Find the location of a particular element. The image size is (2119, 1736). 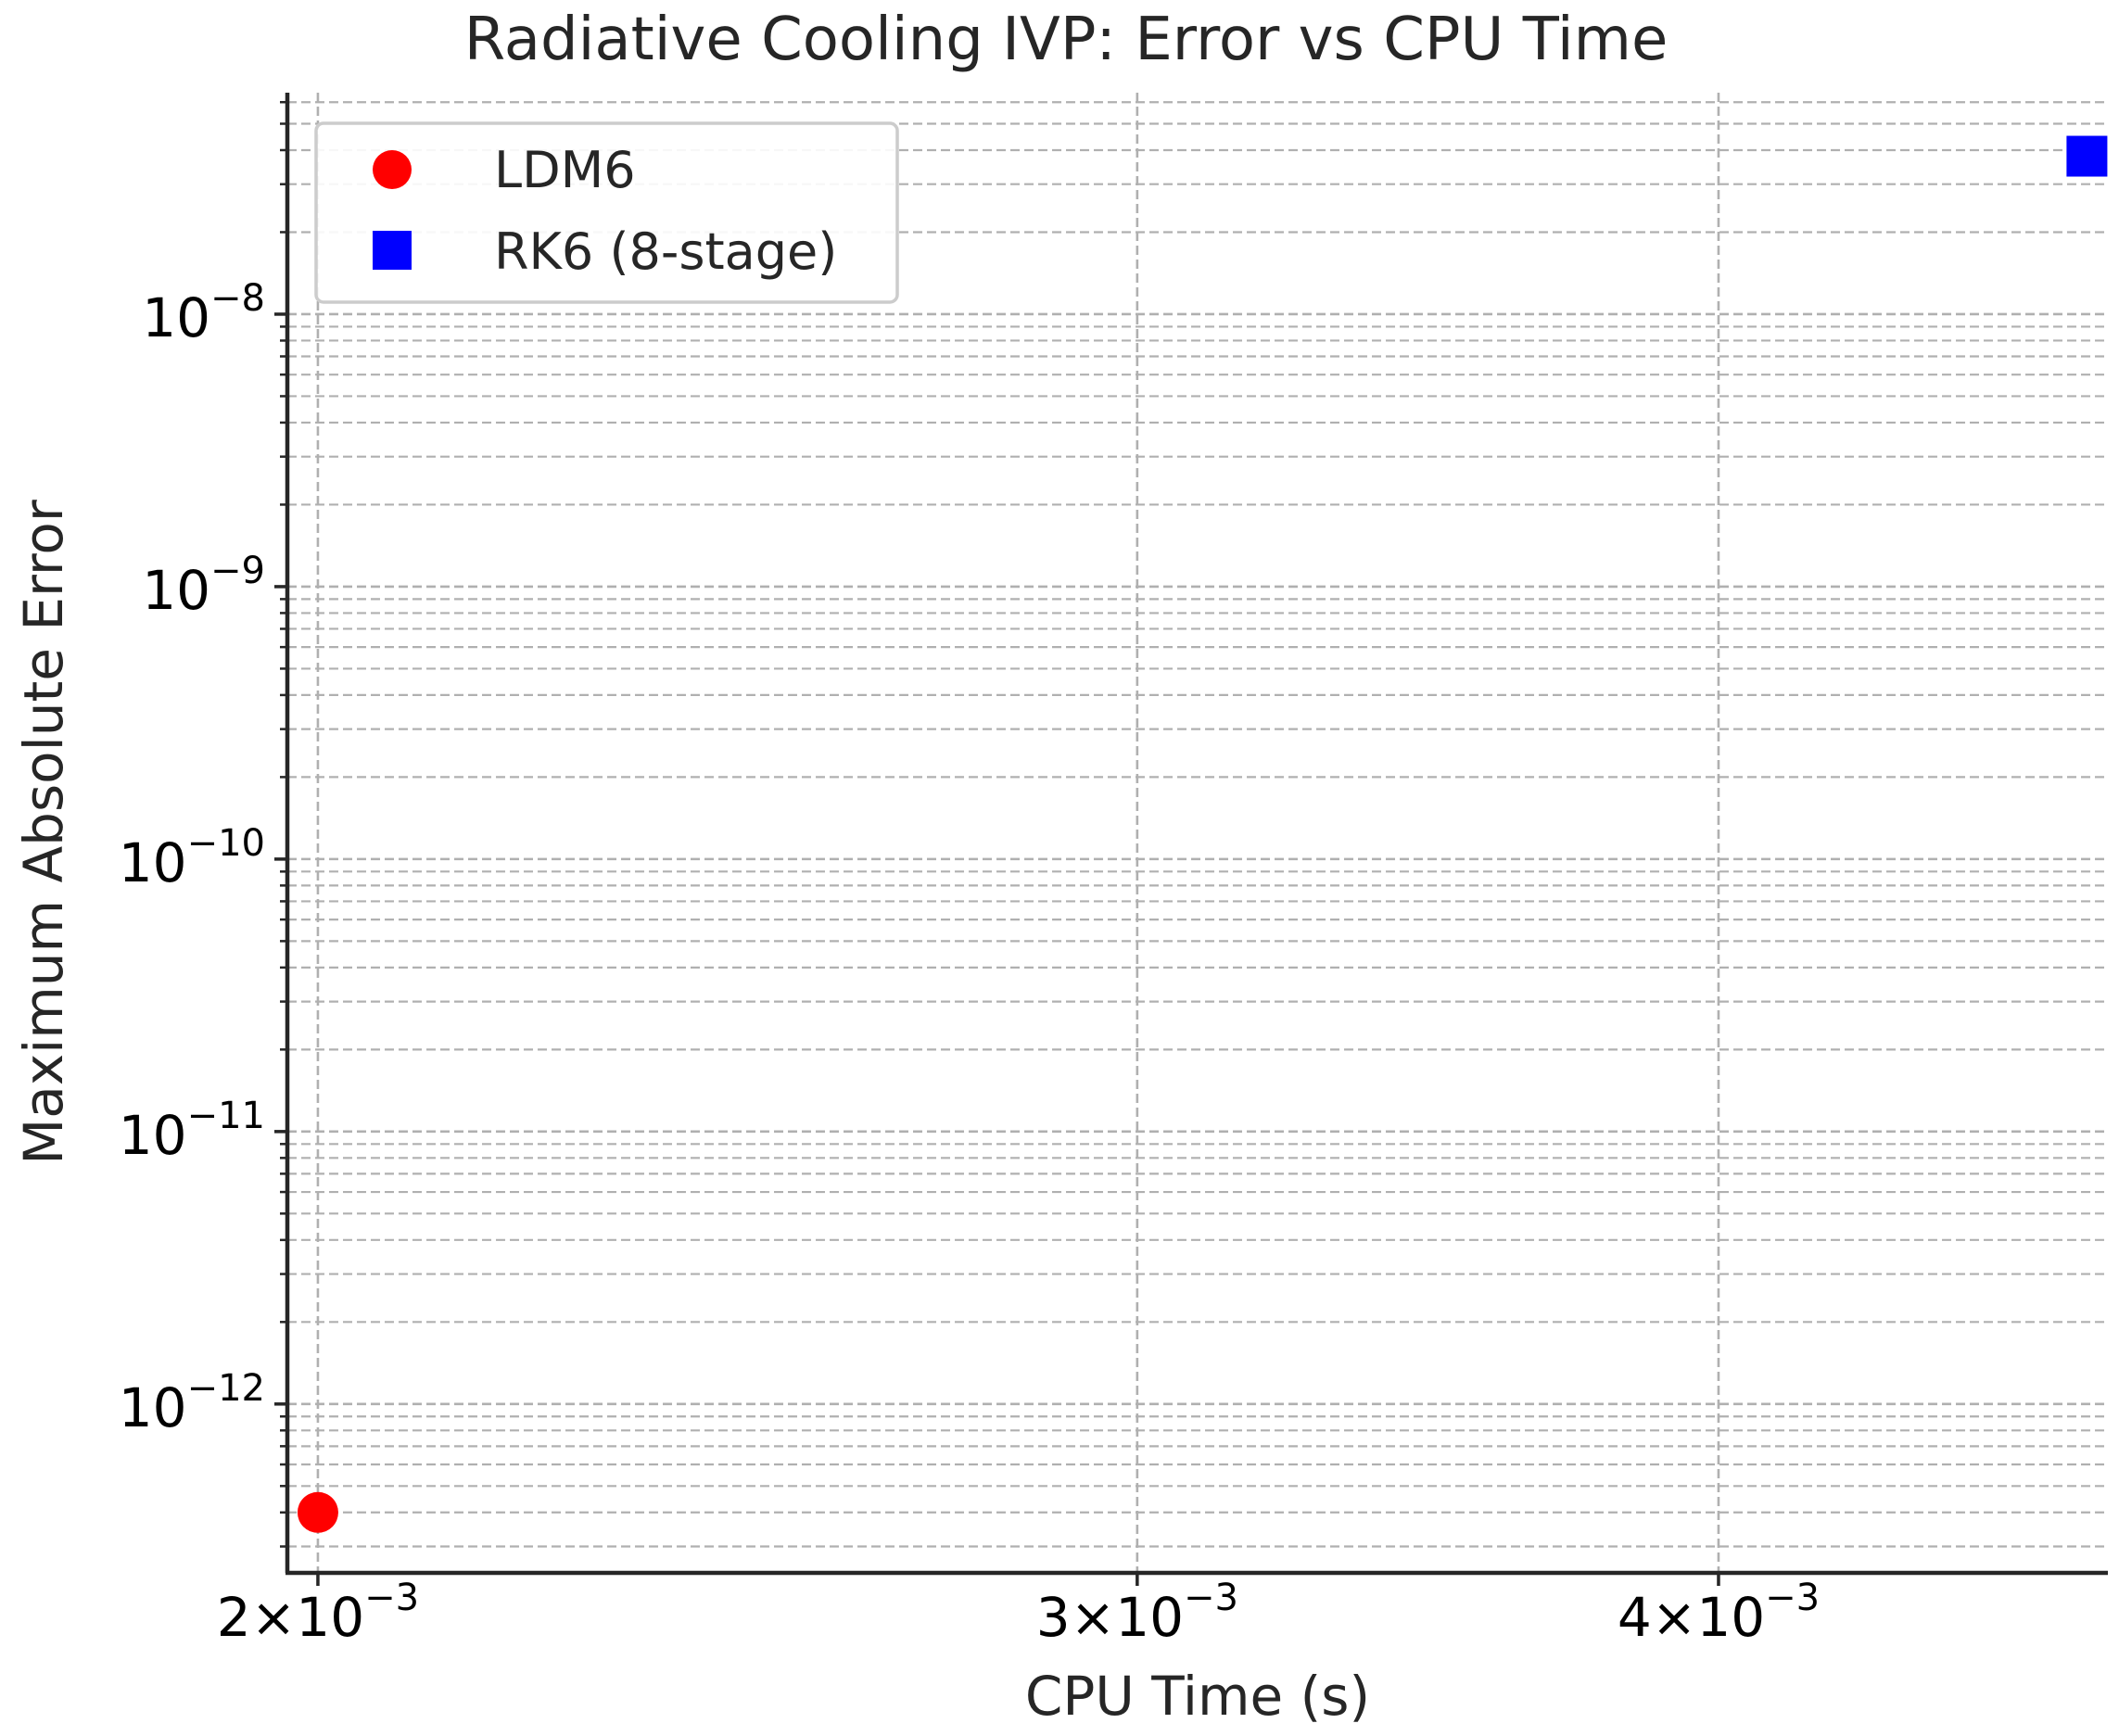

legend-frame is located at coordinates (606, 212).